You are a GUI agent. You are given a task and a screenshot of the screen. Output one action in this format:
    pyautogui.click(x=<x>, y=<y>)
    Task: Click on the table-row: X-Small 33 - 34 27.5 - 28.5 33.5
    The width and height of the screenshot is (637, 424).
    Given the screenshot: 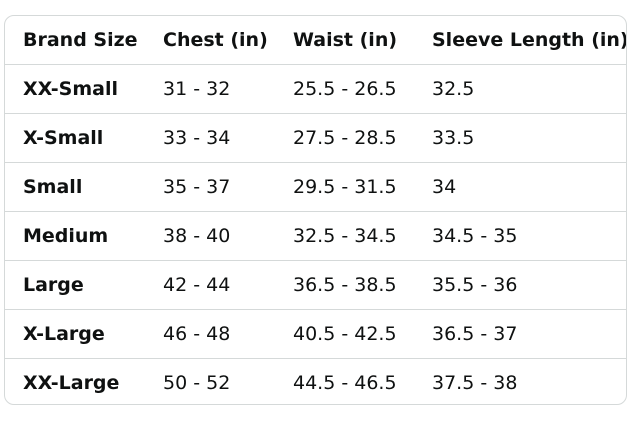 What is the action you would take?
    pyautogui.click(x=315, y=138)
    